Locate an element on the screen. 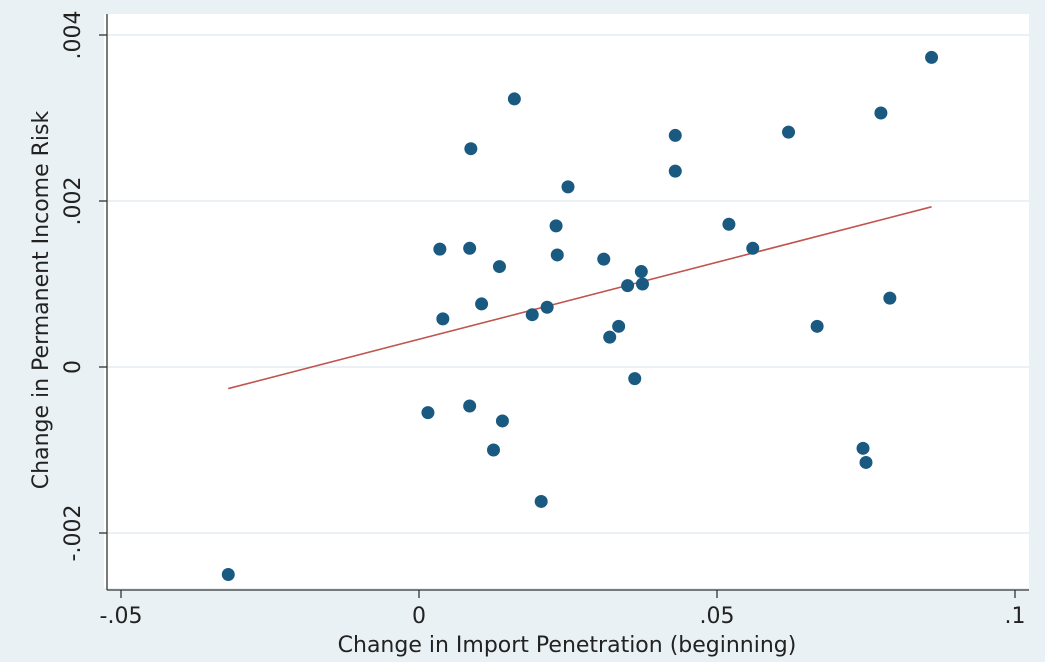  y-tick-label: .002 is located at coordinates (73, 201).